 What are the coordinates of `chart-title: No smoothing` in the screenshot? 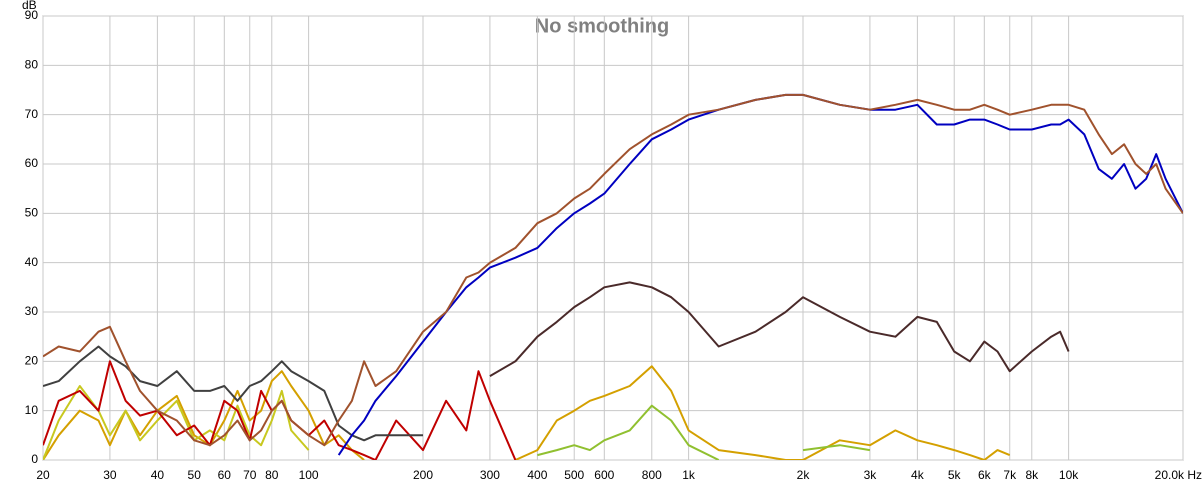 It's located at (602, 26).